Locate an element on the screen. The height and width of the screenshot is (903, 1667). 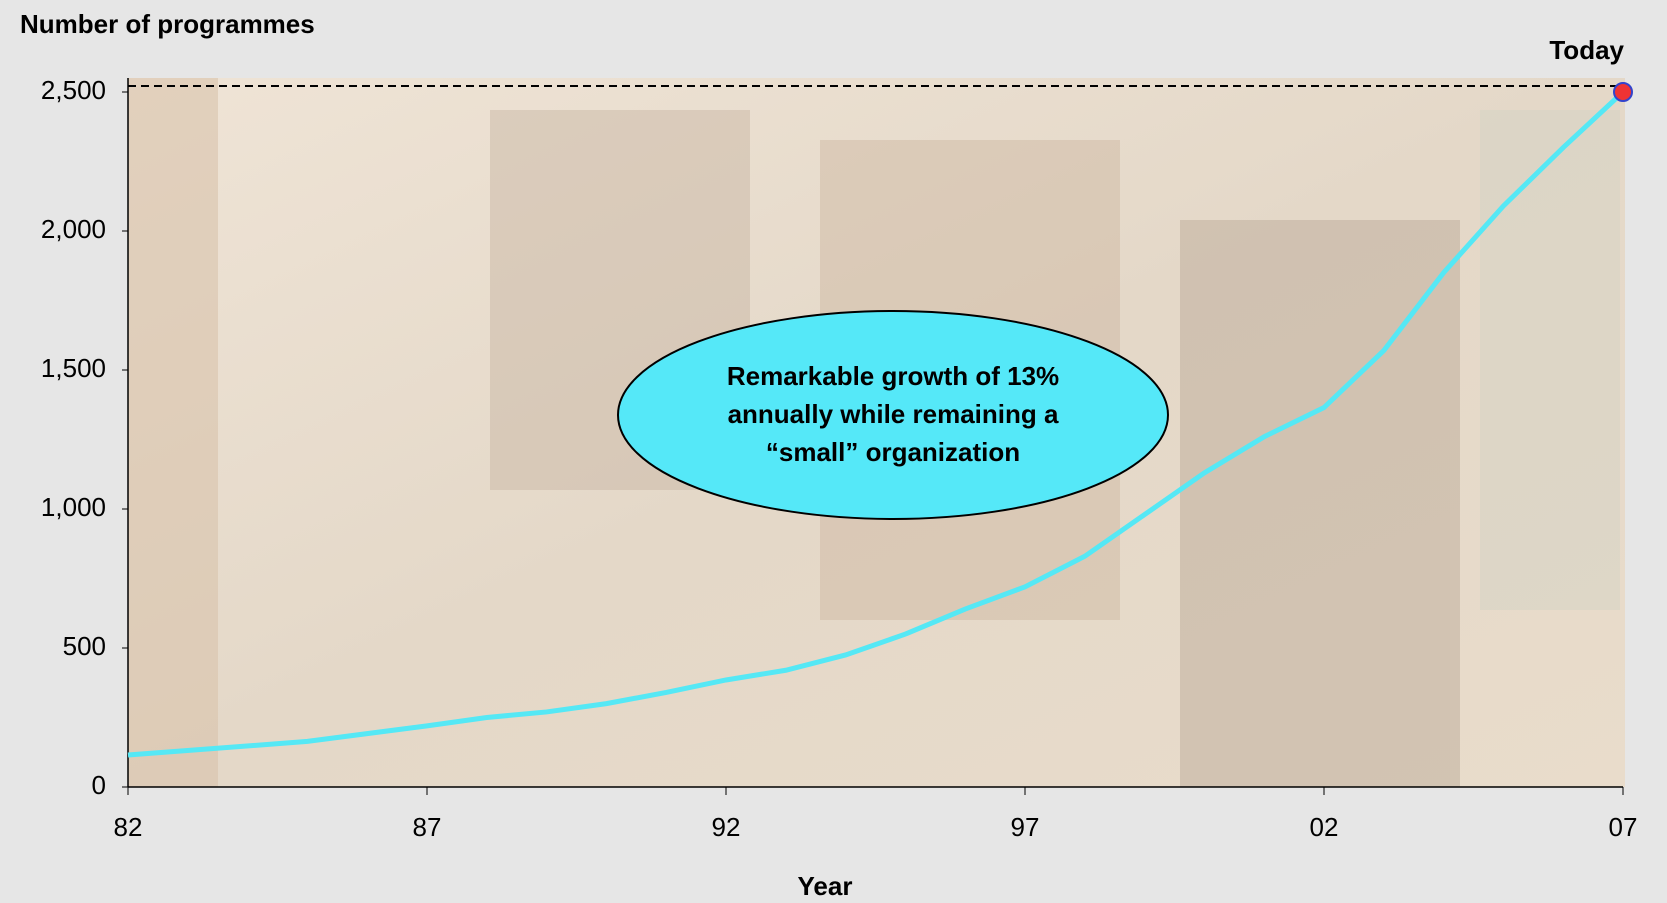
x-tick-label: 02 is located at coordinates (1324, 827).